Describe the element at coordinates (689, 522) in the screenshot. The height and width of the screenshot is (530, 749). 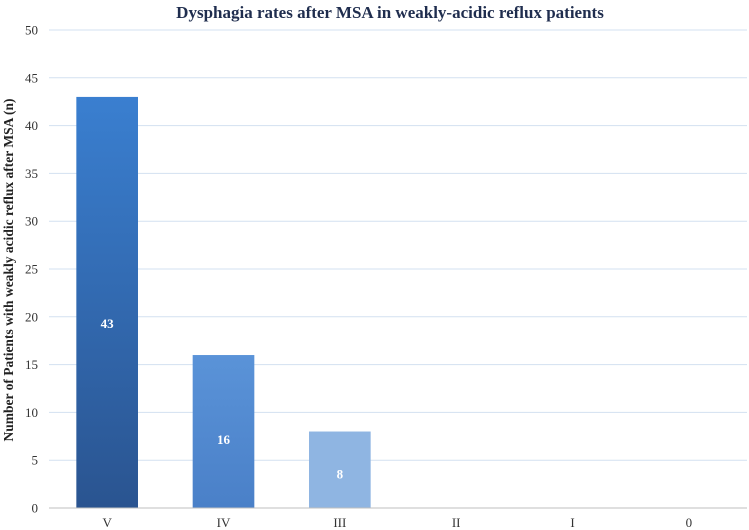
I see `x-tick-label: 0` at that location.